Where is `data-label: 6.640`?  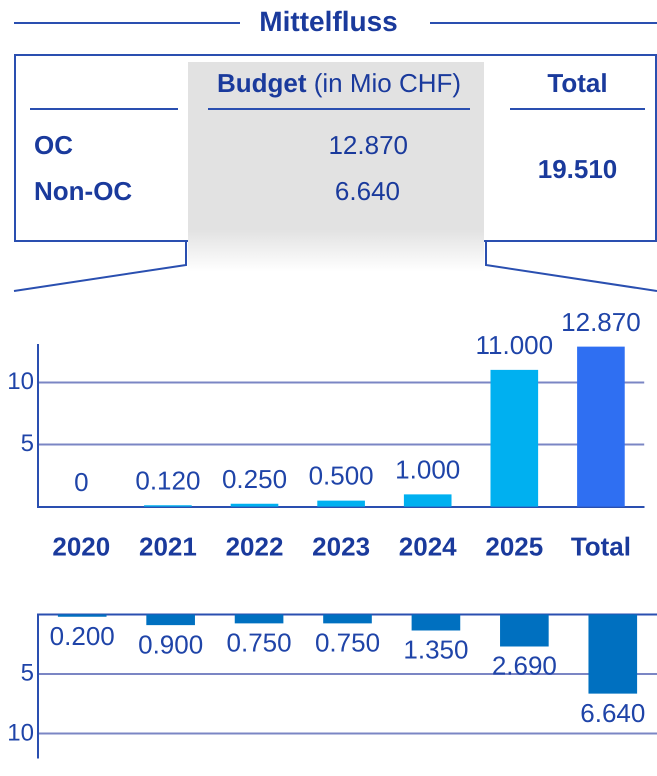 data-label: 6.640 is located at coordinates (613, 713).